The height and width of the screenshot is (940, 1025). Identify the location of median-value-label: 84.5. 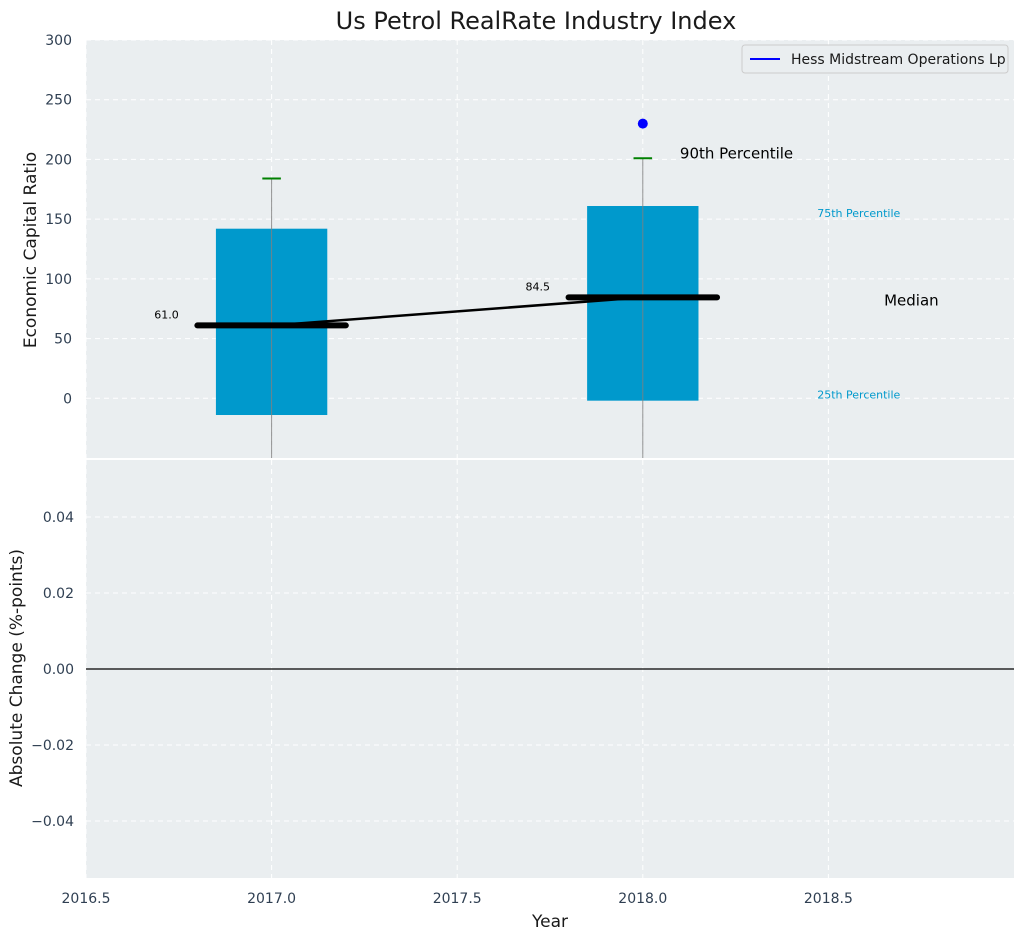
(538, 286).